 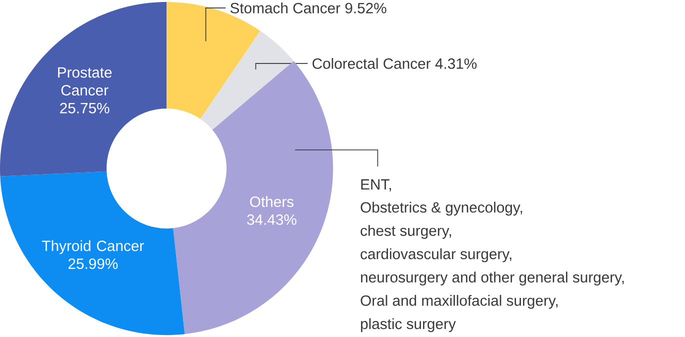 I want to click on slice-label: Stomach Cancer, so click(x=285, y=8).